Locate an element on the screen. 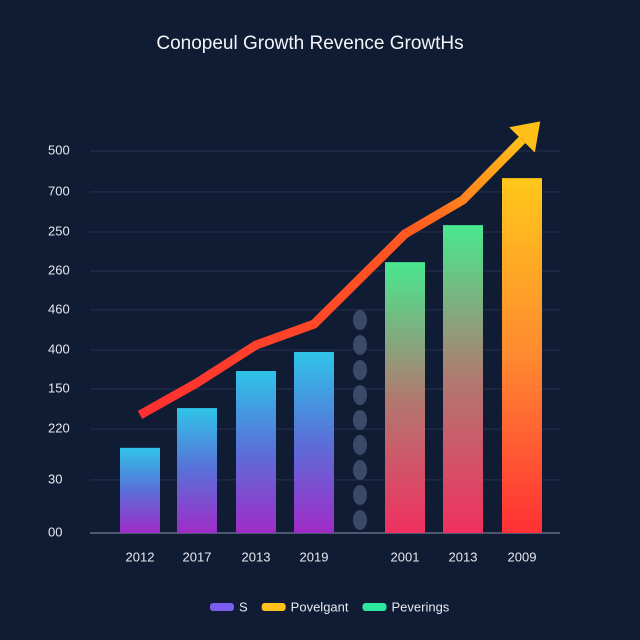 The width and height of the screenshot is (640, 640). legend-label: Peverings is located at coordinates (421, 606).